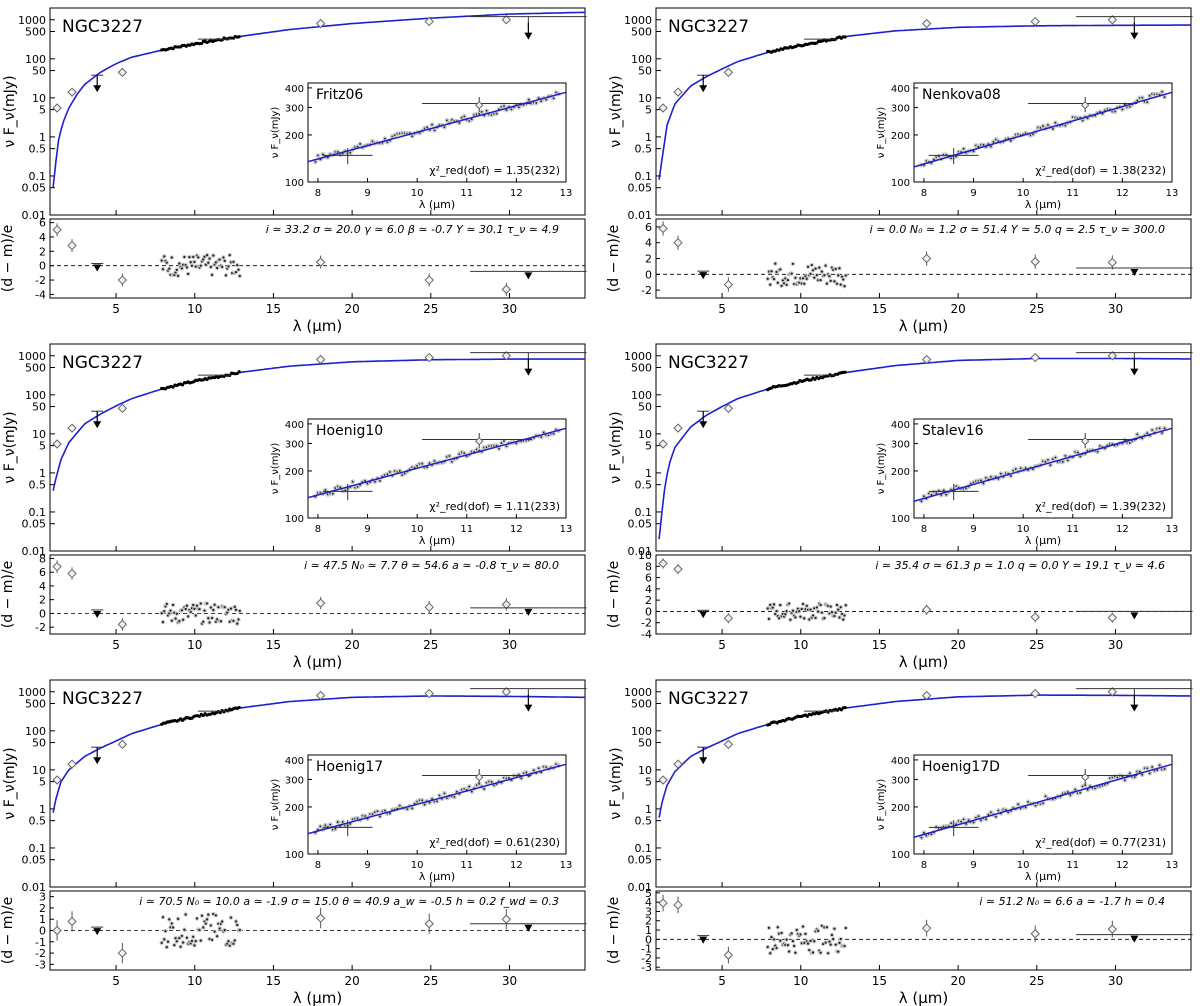 Image resolution: width=1200 pixels, height=1006 pixels. What do you see at coordinates (703, 940) in the screenshot?
I see `resid-limit-arrow` at bounding box center [703, 940].